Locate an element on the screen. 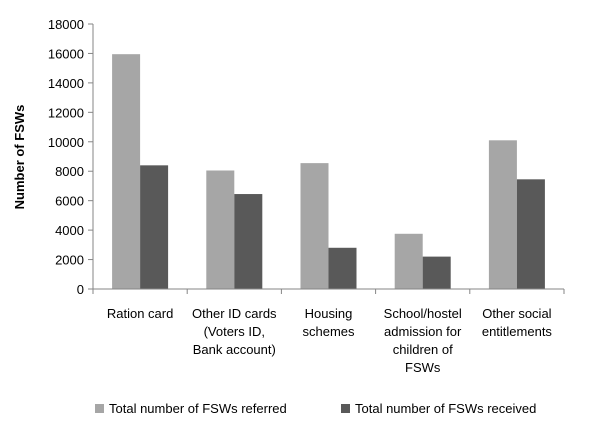 This screenshot has width=600, height=444. y-tick-label: 10000 is located at coordinates (66, 142).